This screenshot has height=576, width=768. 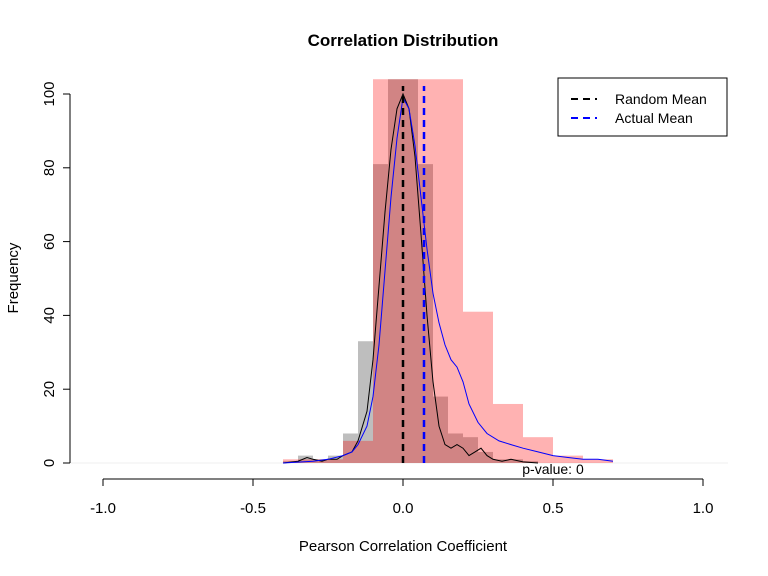 I want to click on p-value-annotation: p-value: 0, so click(x=553, y=469).